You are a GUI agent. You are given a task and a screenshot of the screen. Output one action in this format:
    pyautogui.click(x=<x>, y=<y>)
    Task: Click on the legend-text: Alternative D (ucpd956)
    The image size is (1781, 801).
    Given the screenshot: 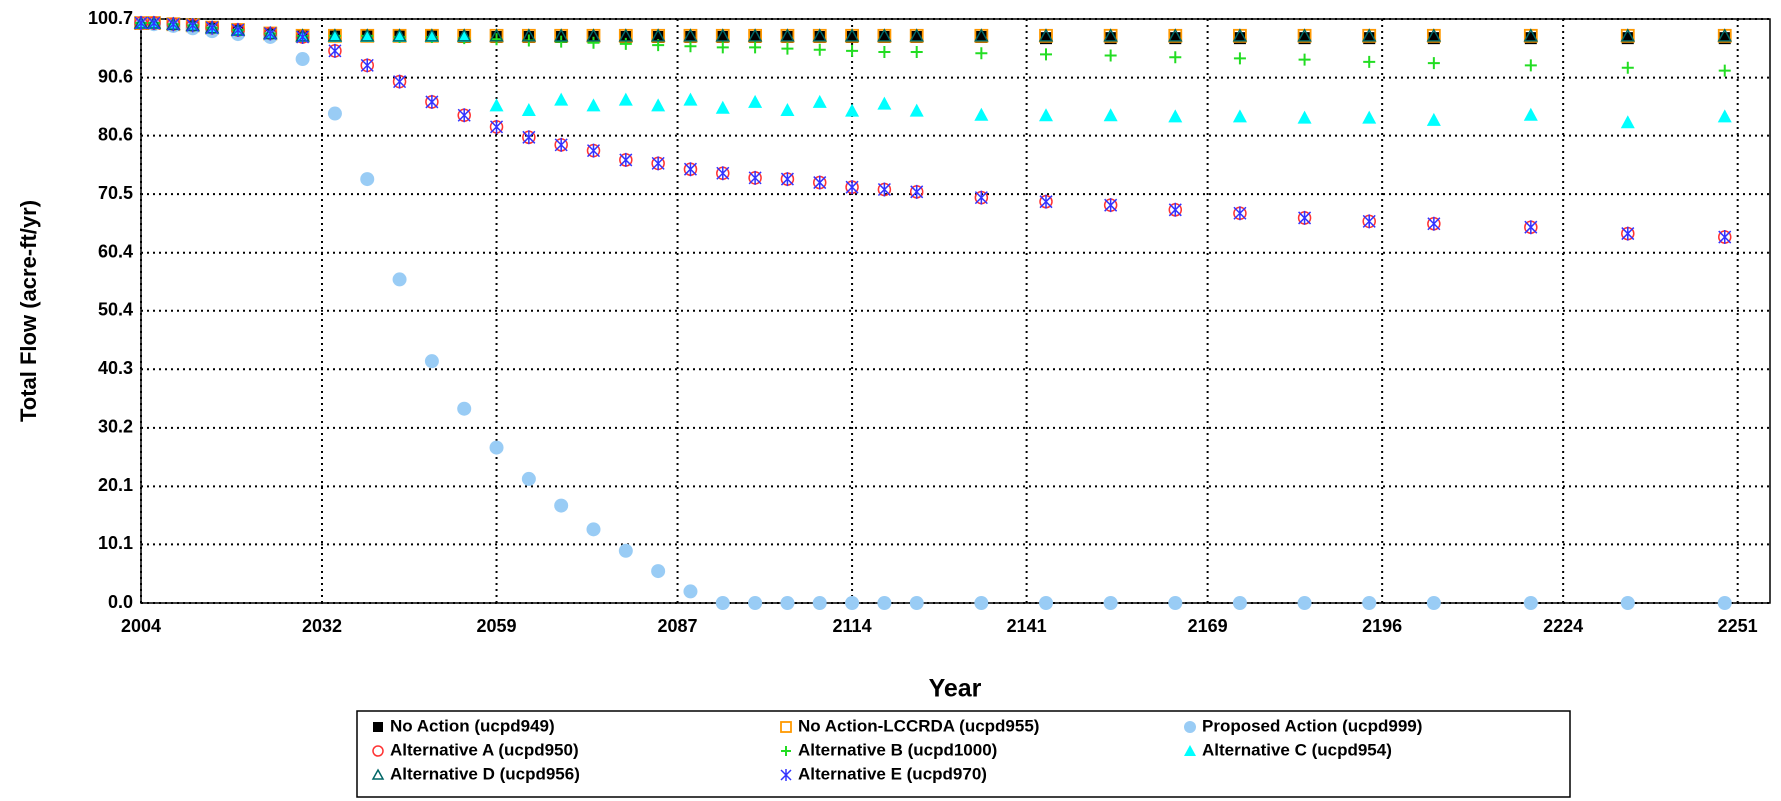 What is the action you would take?
    pyautogui.click(x=485, y=773)
    